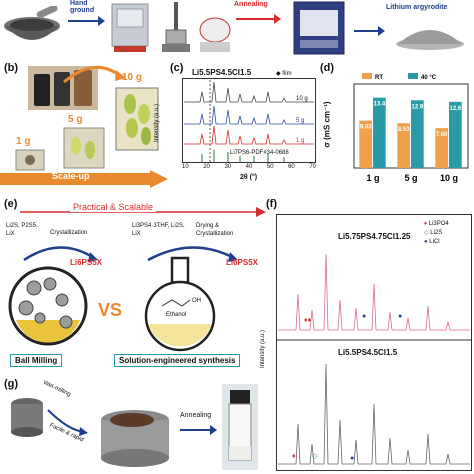  What do you see at coordinates (259, 153) in the screenshot?
I see `xrd-ref-label: Li7PS6-PDF#34-0688` at bounding box center [259, 153].